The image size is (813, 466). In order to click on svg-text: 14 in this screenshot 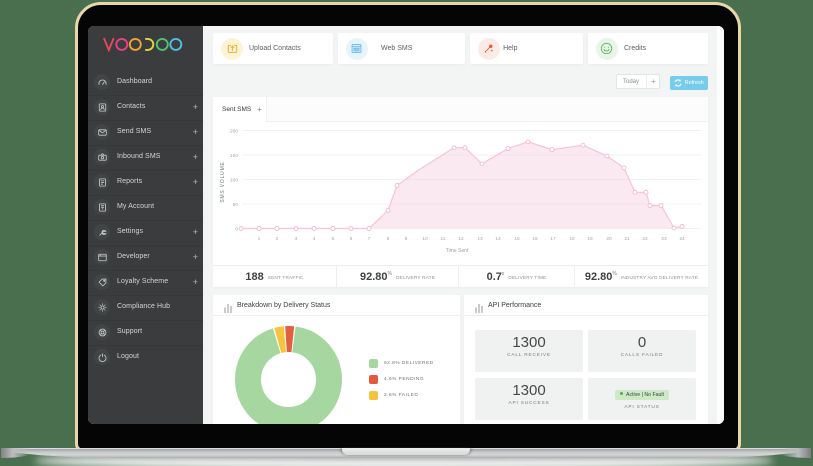, I will do `click(498, 239)`.